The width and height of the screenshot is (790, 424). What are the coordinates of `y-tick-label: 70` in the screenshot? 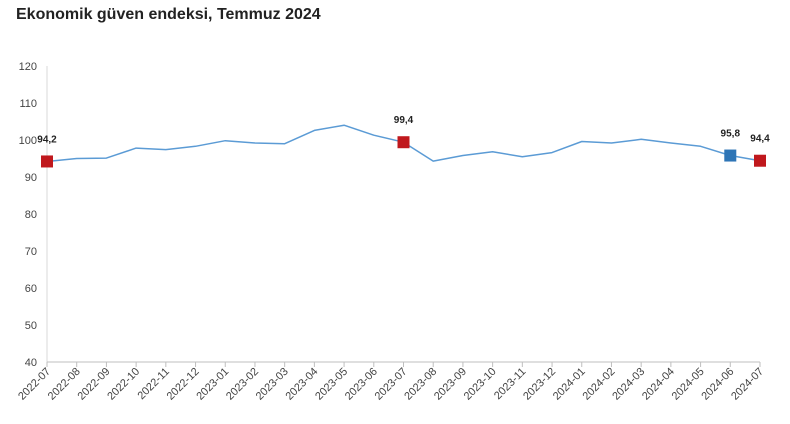 It's located at (31, 252).